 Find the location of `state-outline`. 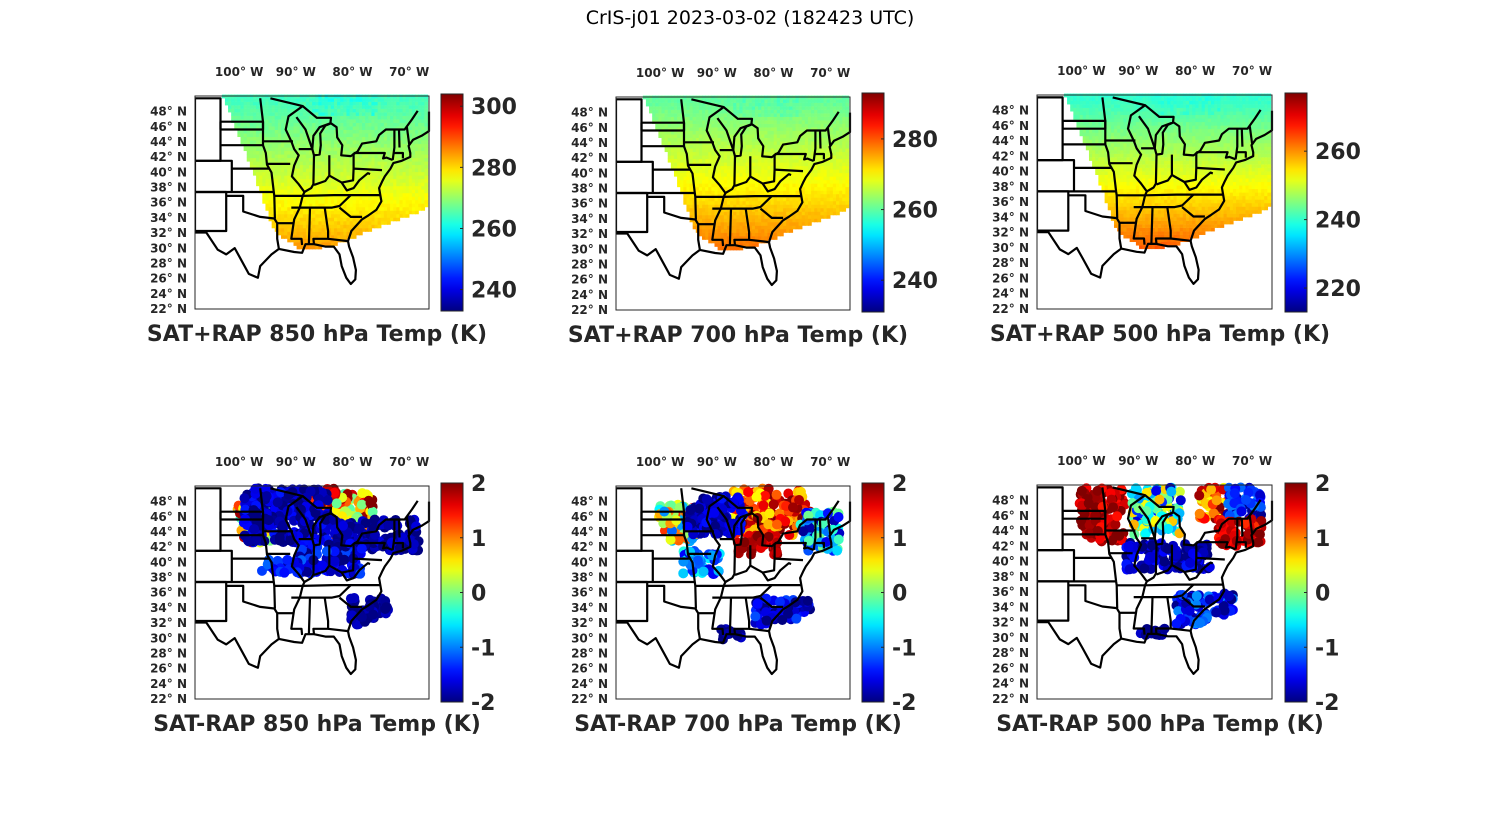

state-outline is located at coordinates (399, 138).